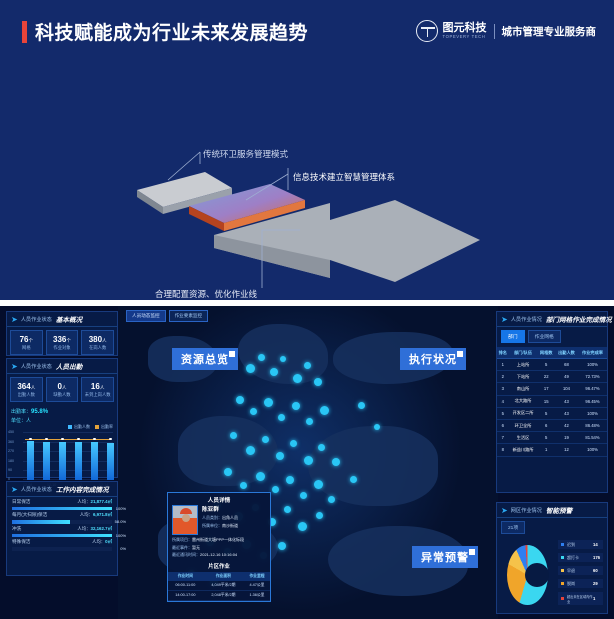 The height and width of the screenshot is (619, 614). Describe the element at coordinates (210, 510) in the screenshot. I see `person-name: 陈亚群` at that location.